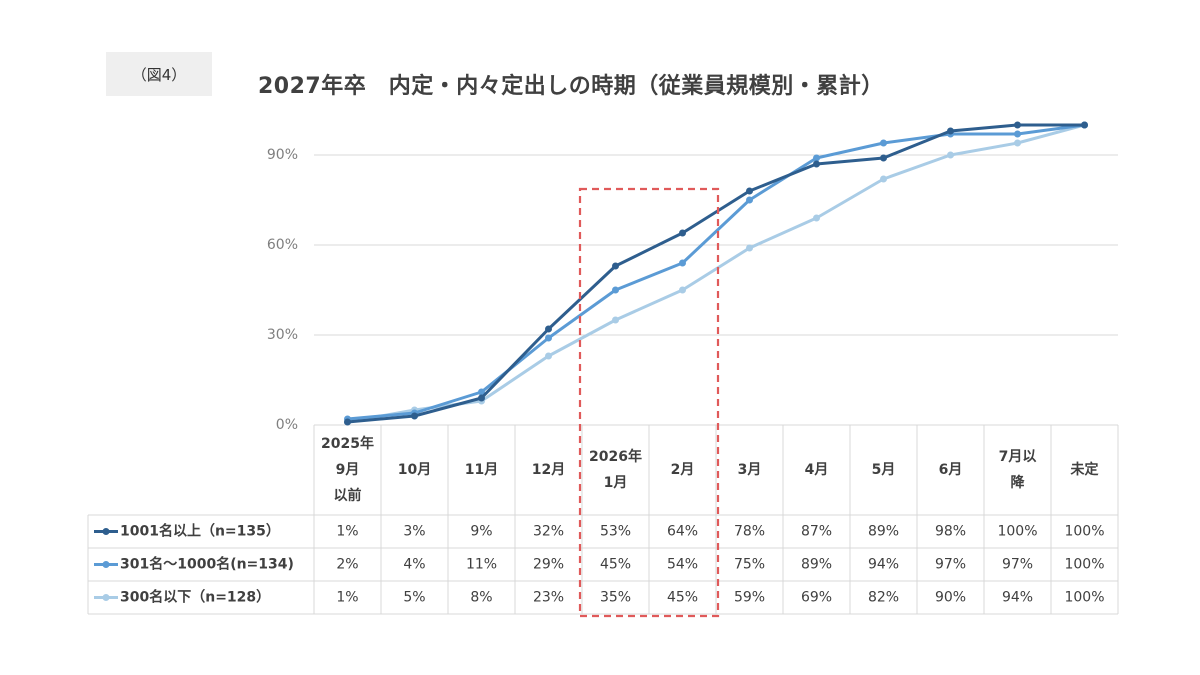  Describe the element at coordinates (548, 532) in the screenshot. I see `data-value-label: 32%` at that location.